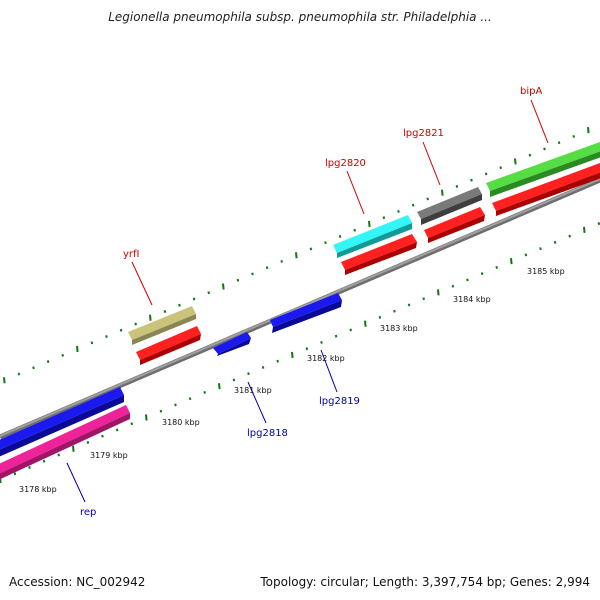 The height and width of the screenshot is (600, 600). What do you see at coordinates (267, 433) in the screenshot?
I see `gene-label-lpg2818: lpg2818` at bounding box center [267, 433].